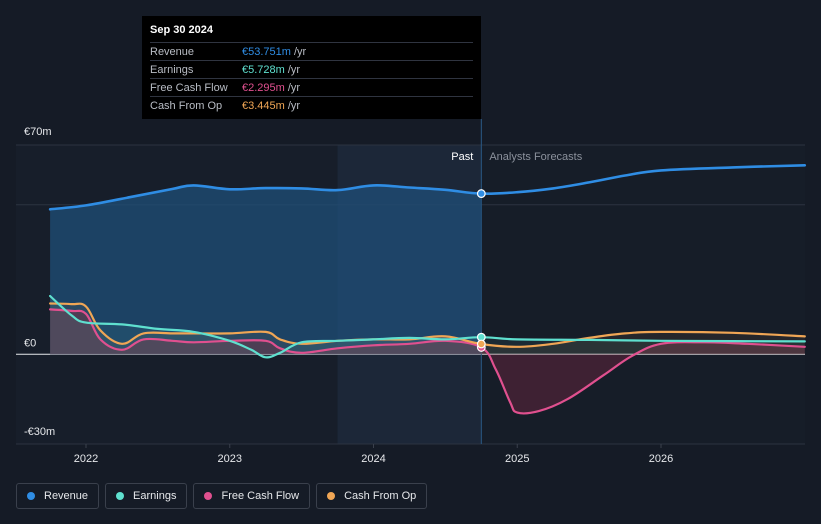 The width and height of the screenshot is (821, 524). I want to click on legend-item-free-cash-flow: Free Cash Flow, so click(252, 496).